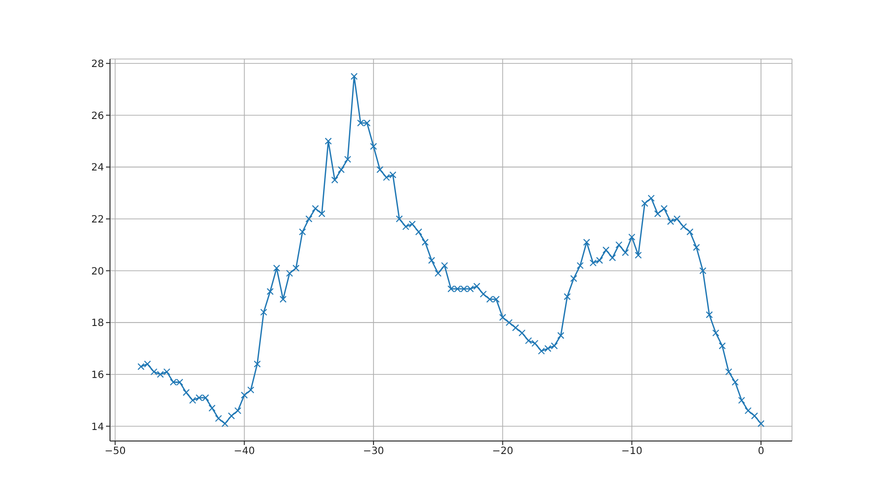 The image size is (880, 495). What do you see at coordinates (97, 324) in the screenshot?
I see `y-tick-label: 18` at bounding box center [97, 324].